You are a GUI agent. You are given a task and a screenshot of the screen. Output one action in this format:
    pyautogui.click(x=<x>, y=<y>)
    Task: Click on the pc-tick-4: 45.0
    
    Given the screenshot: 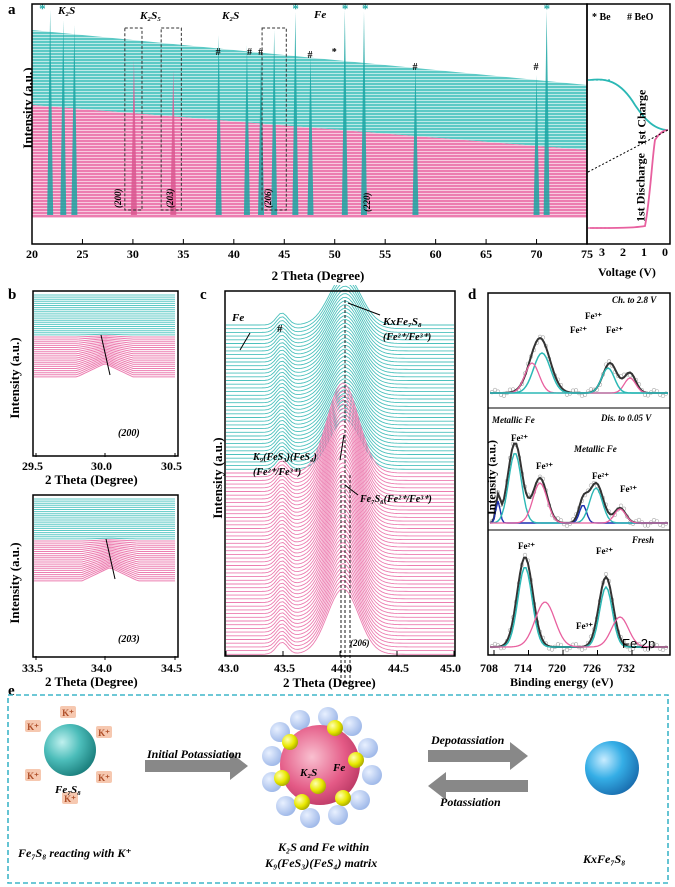 What is the action you would take?
    pyautogui.click(x=450, y=668)
    